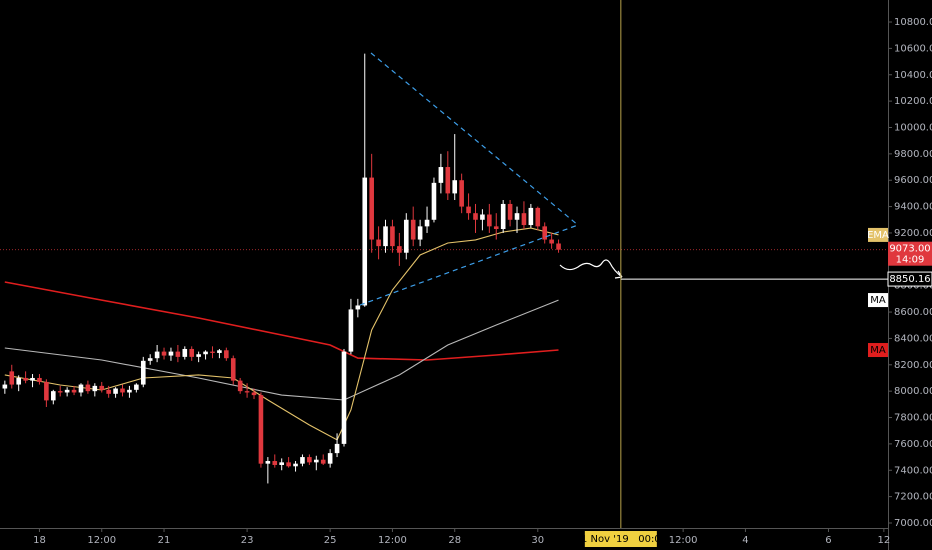 The width and height of the screenshot is (932, 550). I want to click on y-tick-label: 10000.00, so click(913, 127).